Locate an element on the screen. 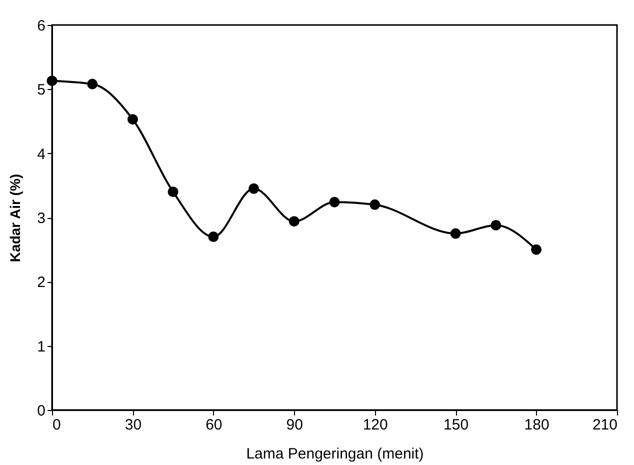  x-tick-label: 150 is located at coordinates (456, 425).